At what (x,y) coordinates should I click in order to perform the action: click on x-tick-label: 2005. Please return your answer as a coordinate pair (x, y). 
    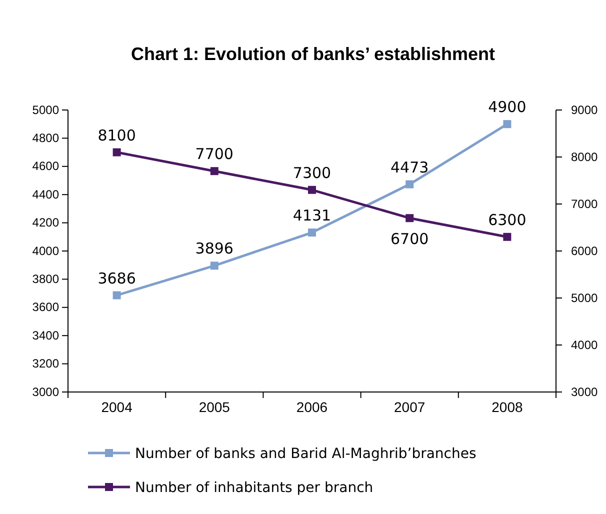
    Looking at the image, I should click on (214, 406).